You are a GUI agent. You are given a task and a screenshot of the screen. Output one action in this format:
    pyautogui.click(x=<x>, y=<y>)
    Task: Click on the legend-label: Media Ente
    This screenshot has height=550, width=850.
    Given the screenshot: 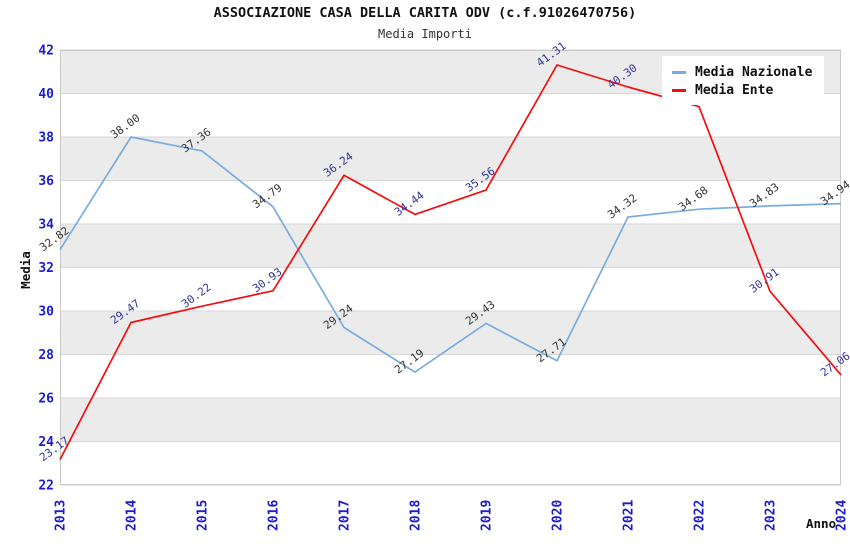 What is the action you would take?
    pyautogui.click(x=734, y=90)
    